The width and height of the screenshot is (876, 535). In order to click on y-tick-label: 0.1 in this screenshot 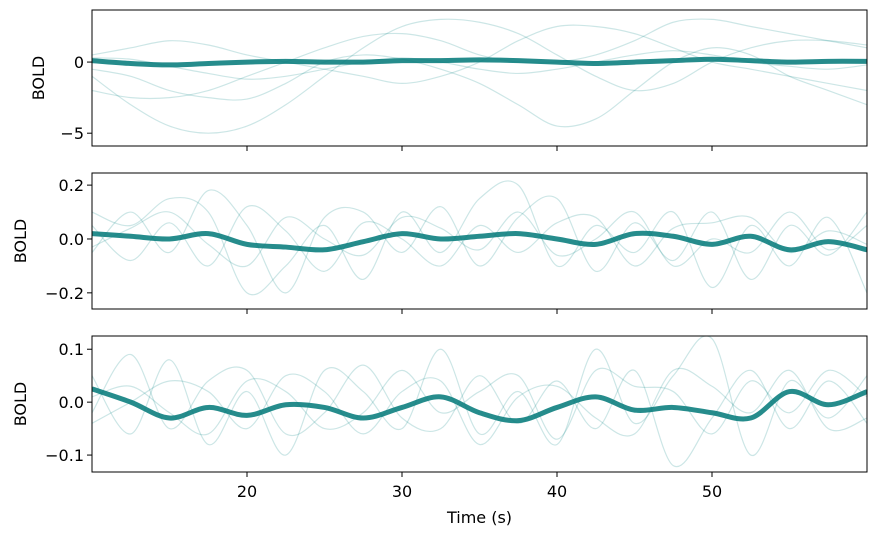, I will do `click(71, 349)`.